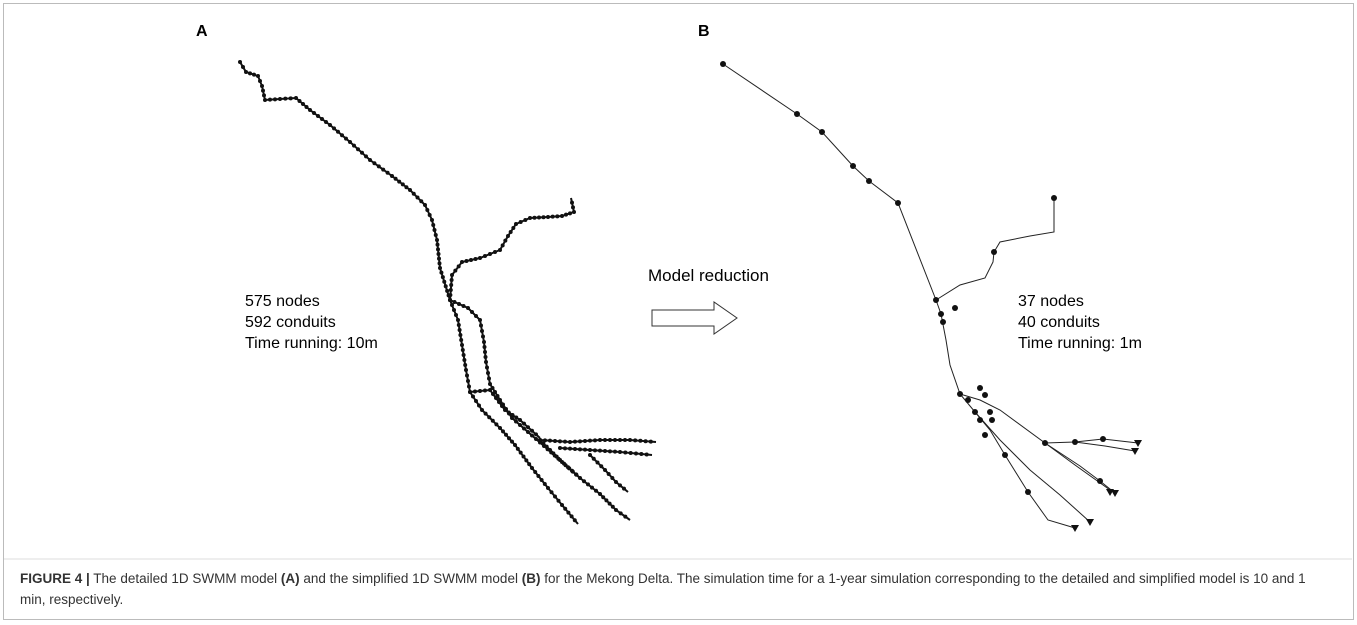 The image size is (1357, 625). What do you see at coordinates (1075, 528) in the screenshot?
I see `outfall` at bounding box center [1075, 528].